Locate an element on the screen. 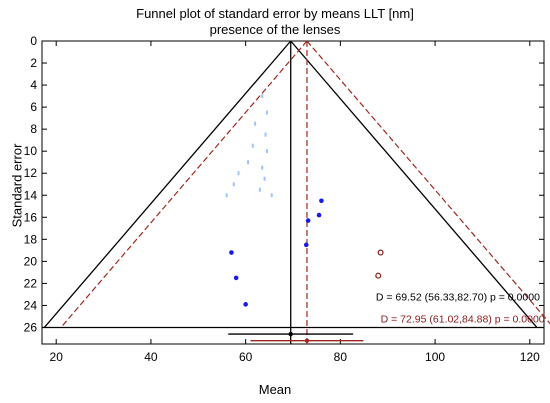  x-tick-label: 80 is located at coordinates (341, 357).